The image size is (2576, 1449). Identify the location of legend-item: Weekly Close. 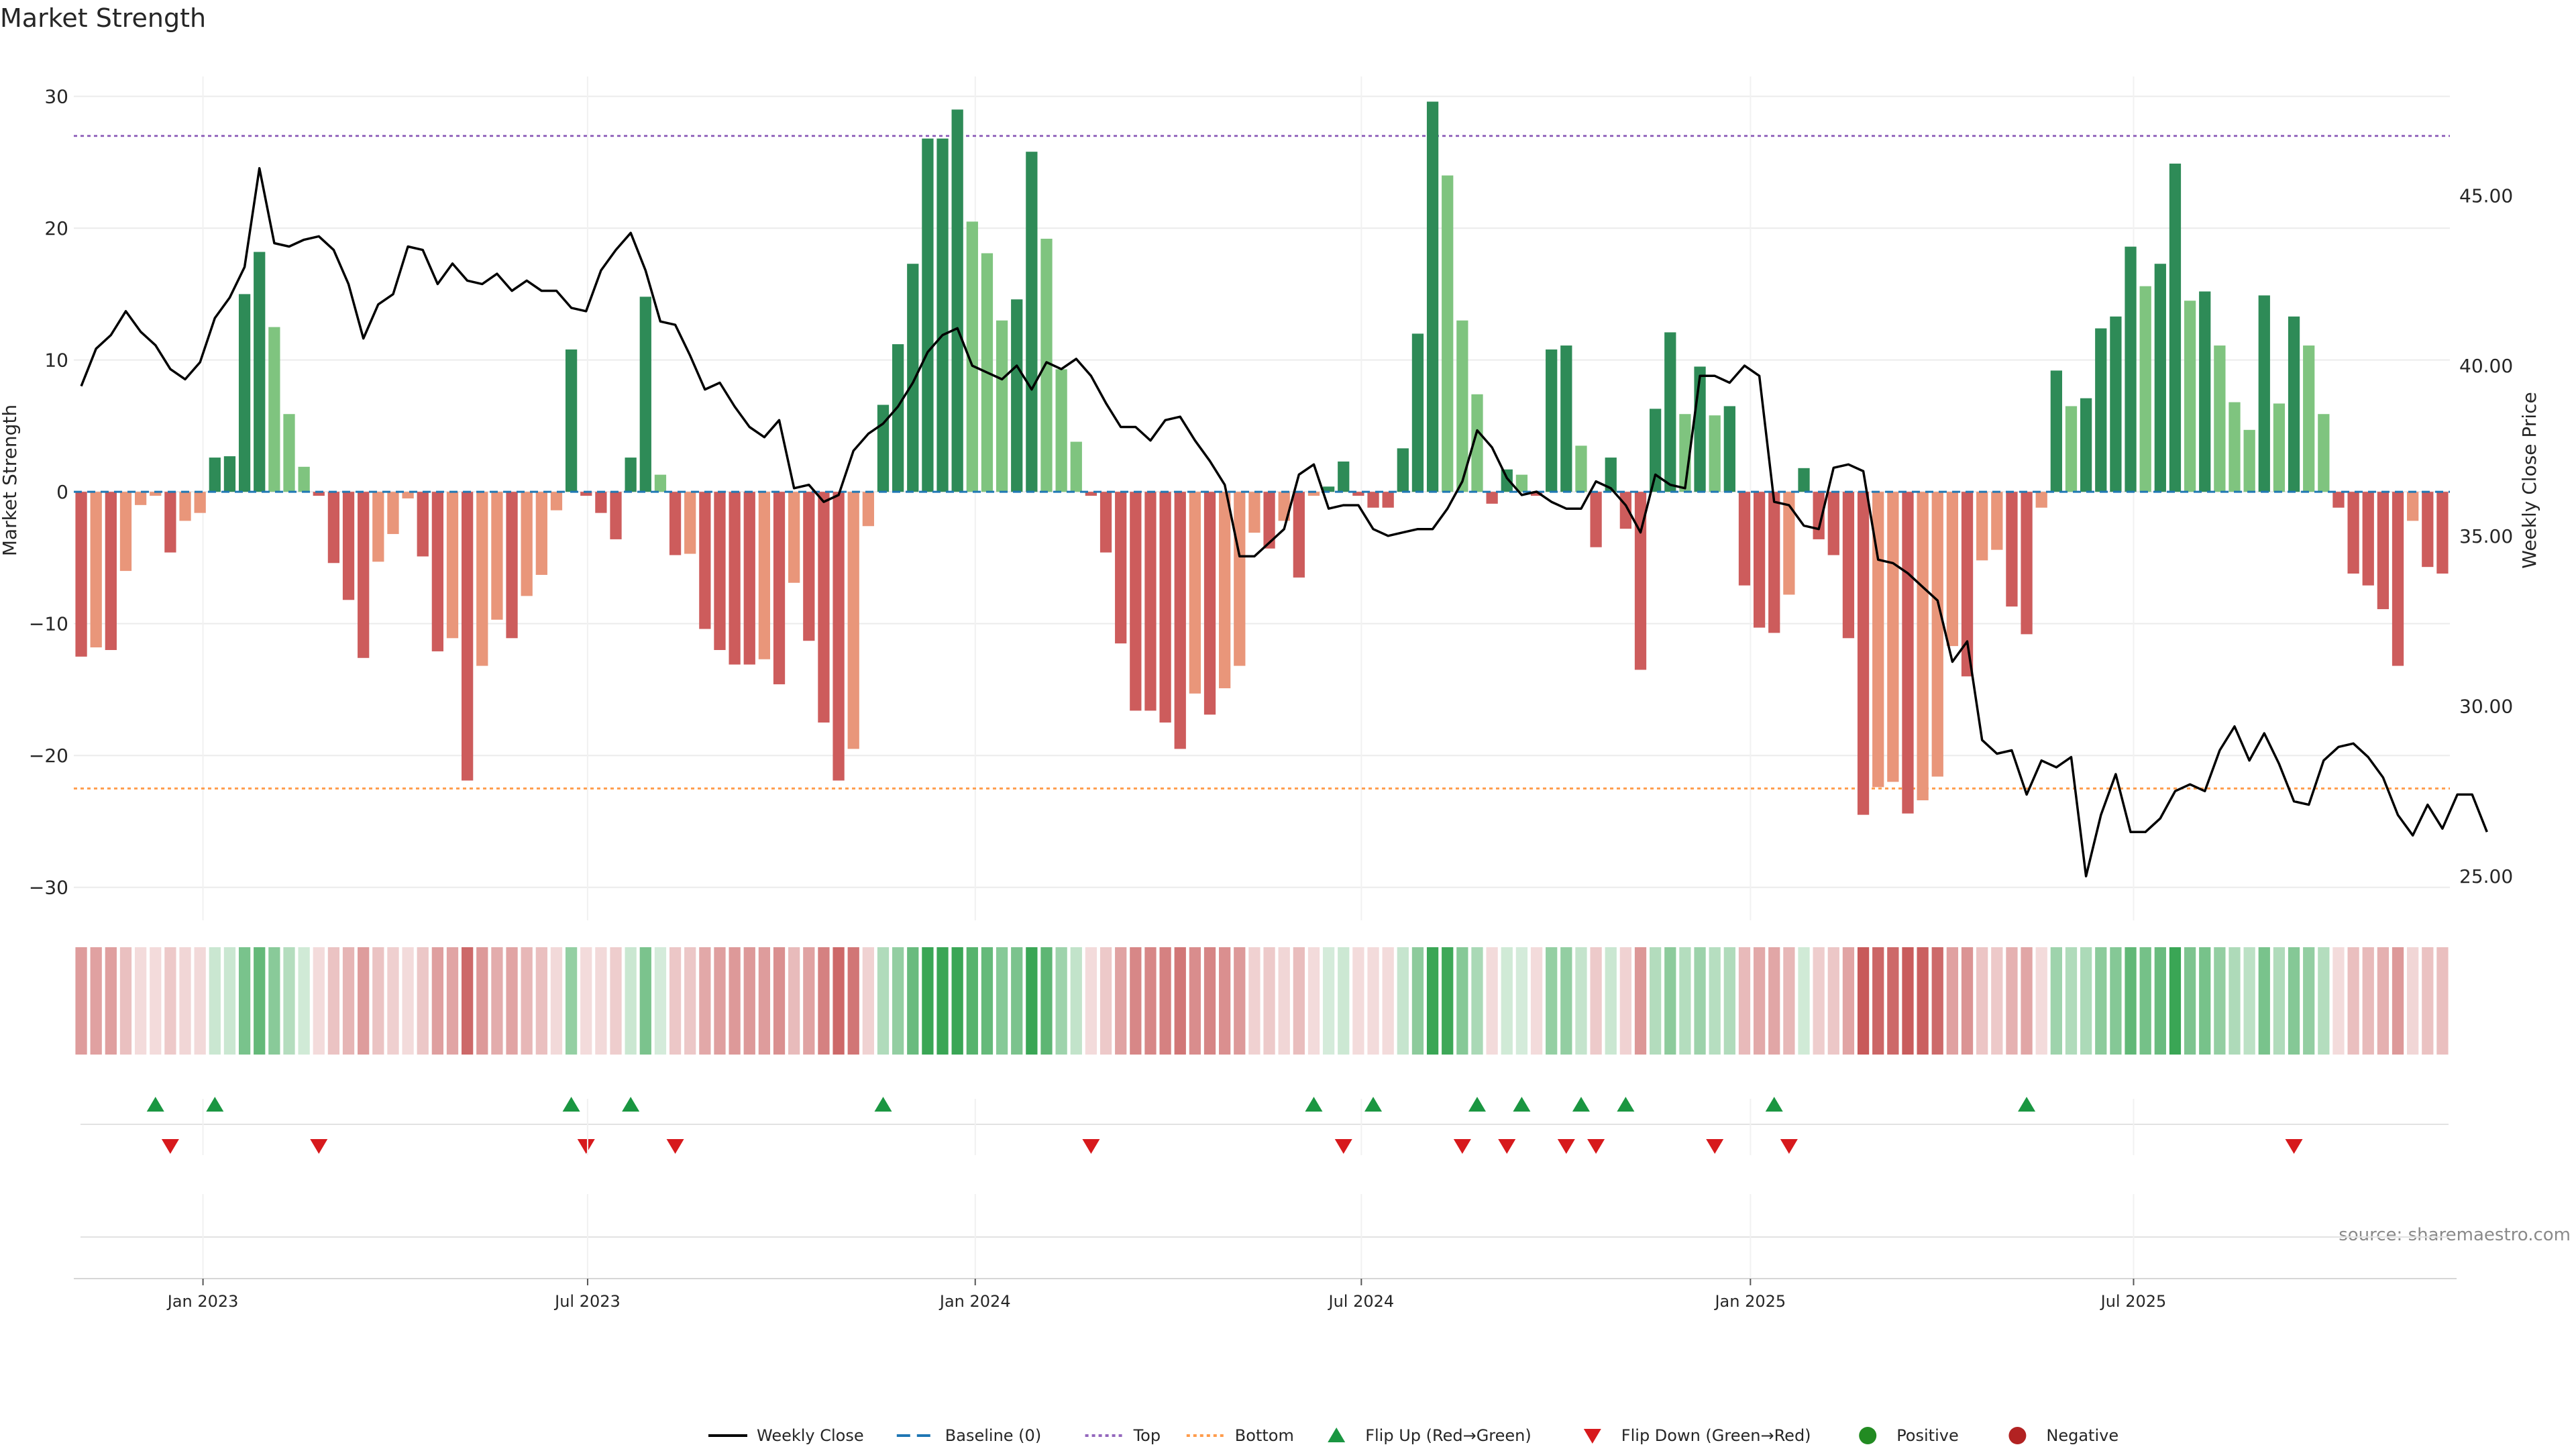
(786, 1435).